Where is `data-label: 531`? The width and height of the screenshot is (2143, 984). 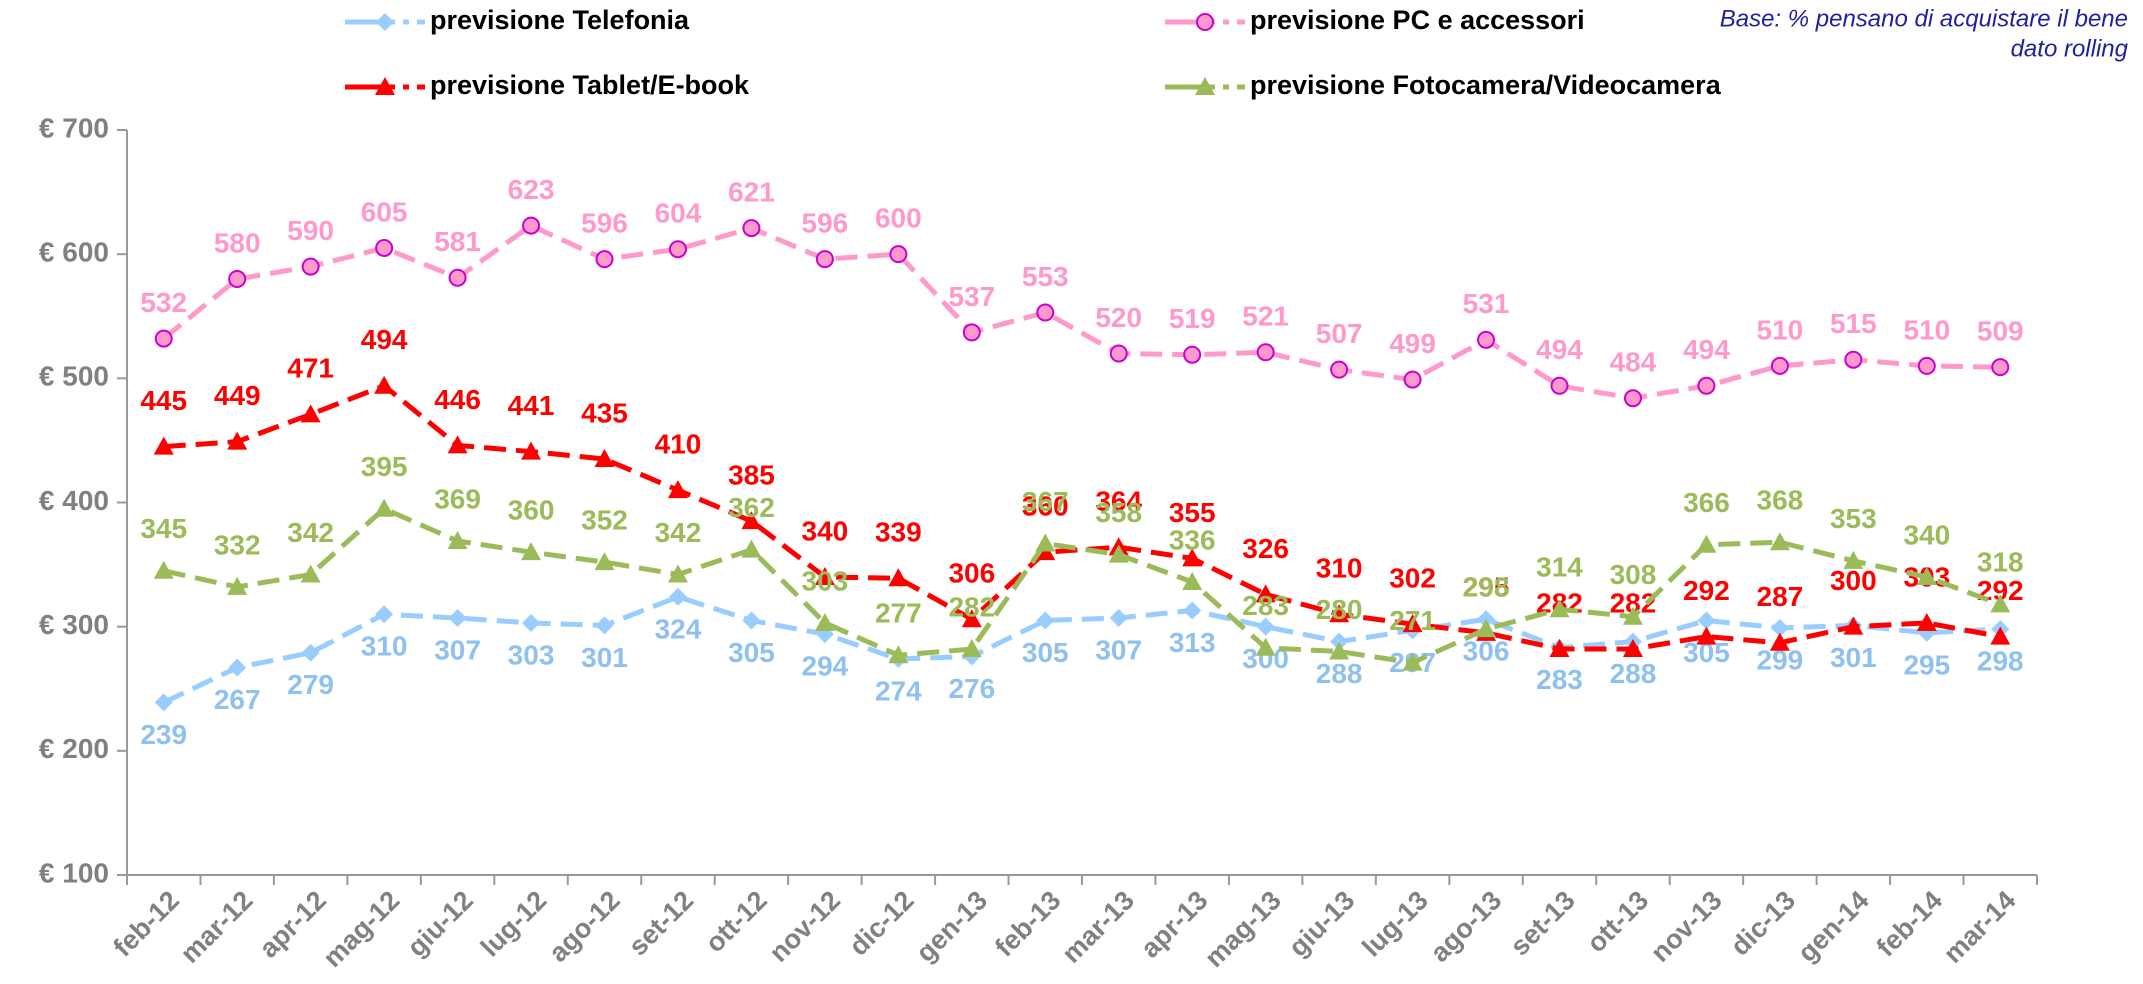 data-label: 531 is located at coordinates (1486, 303).